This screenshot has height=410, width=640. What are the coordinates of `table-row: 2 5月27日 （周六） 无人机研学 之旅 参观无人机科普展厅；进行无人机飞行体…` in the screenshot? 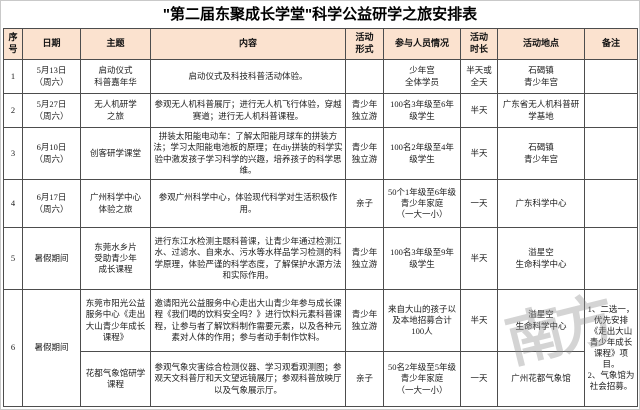 It's located at (320, 110).